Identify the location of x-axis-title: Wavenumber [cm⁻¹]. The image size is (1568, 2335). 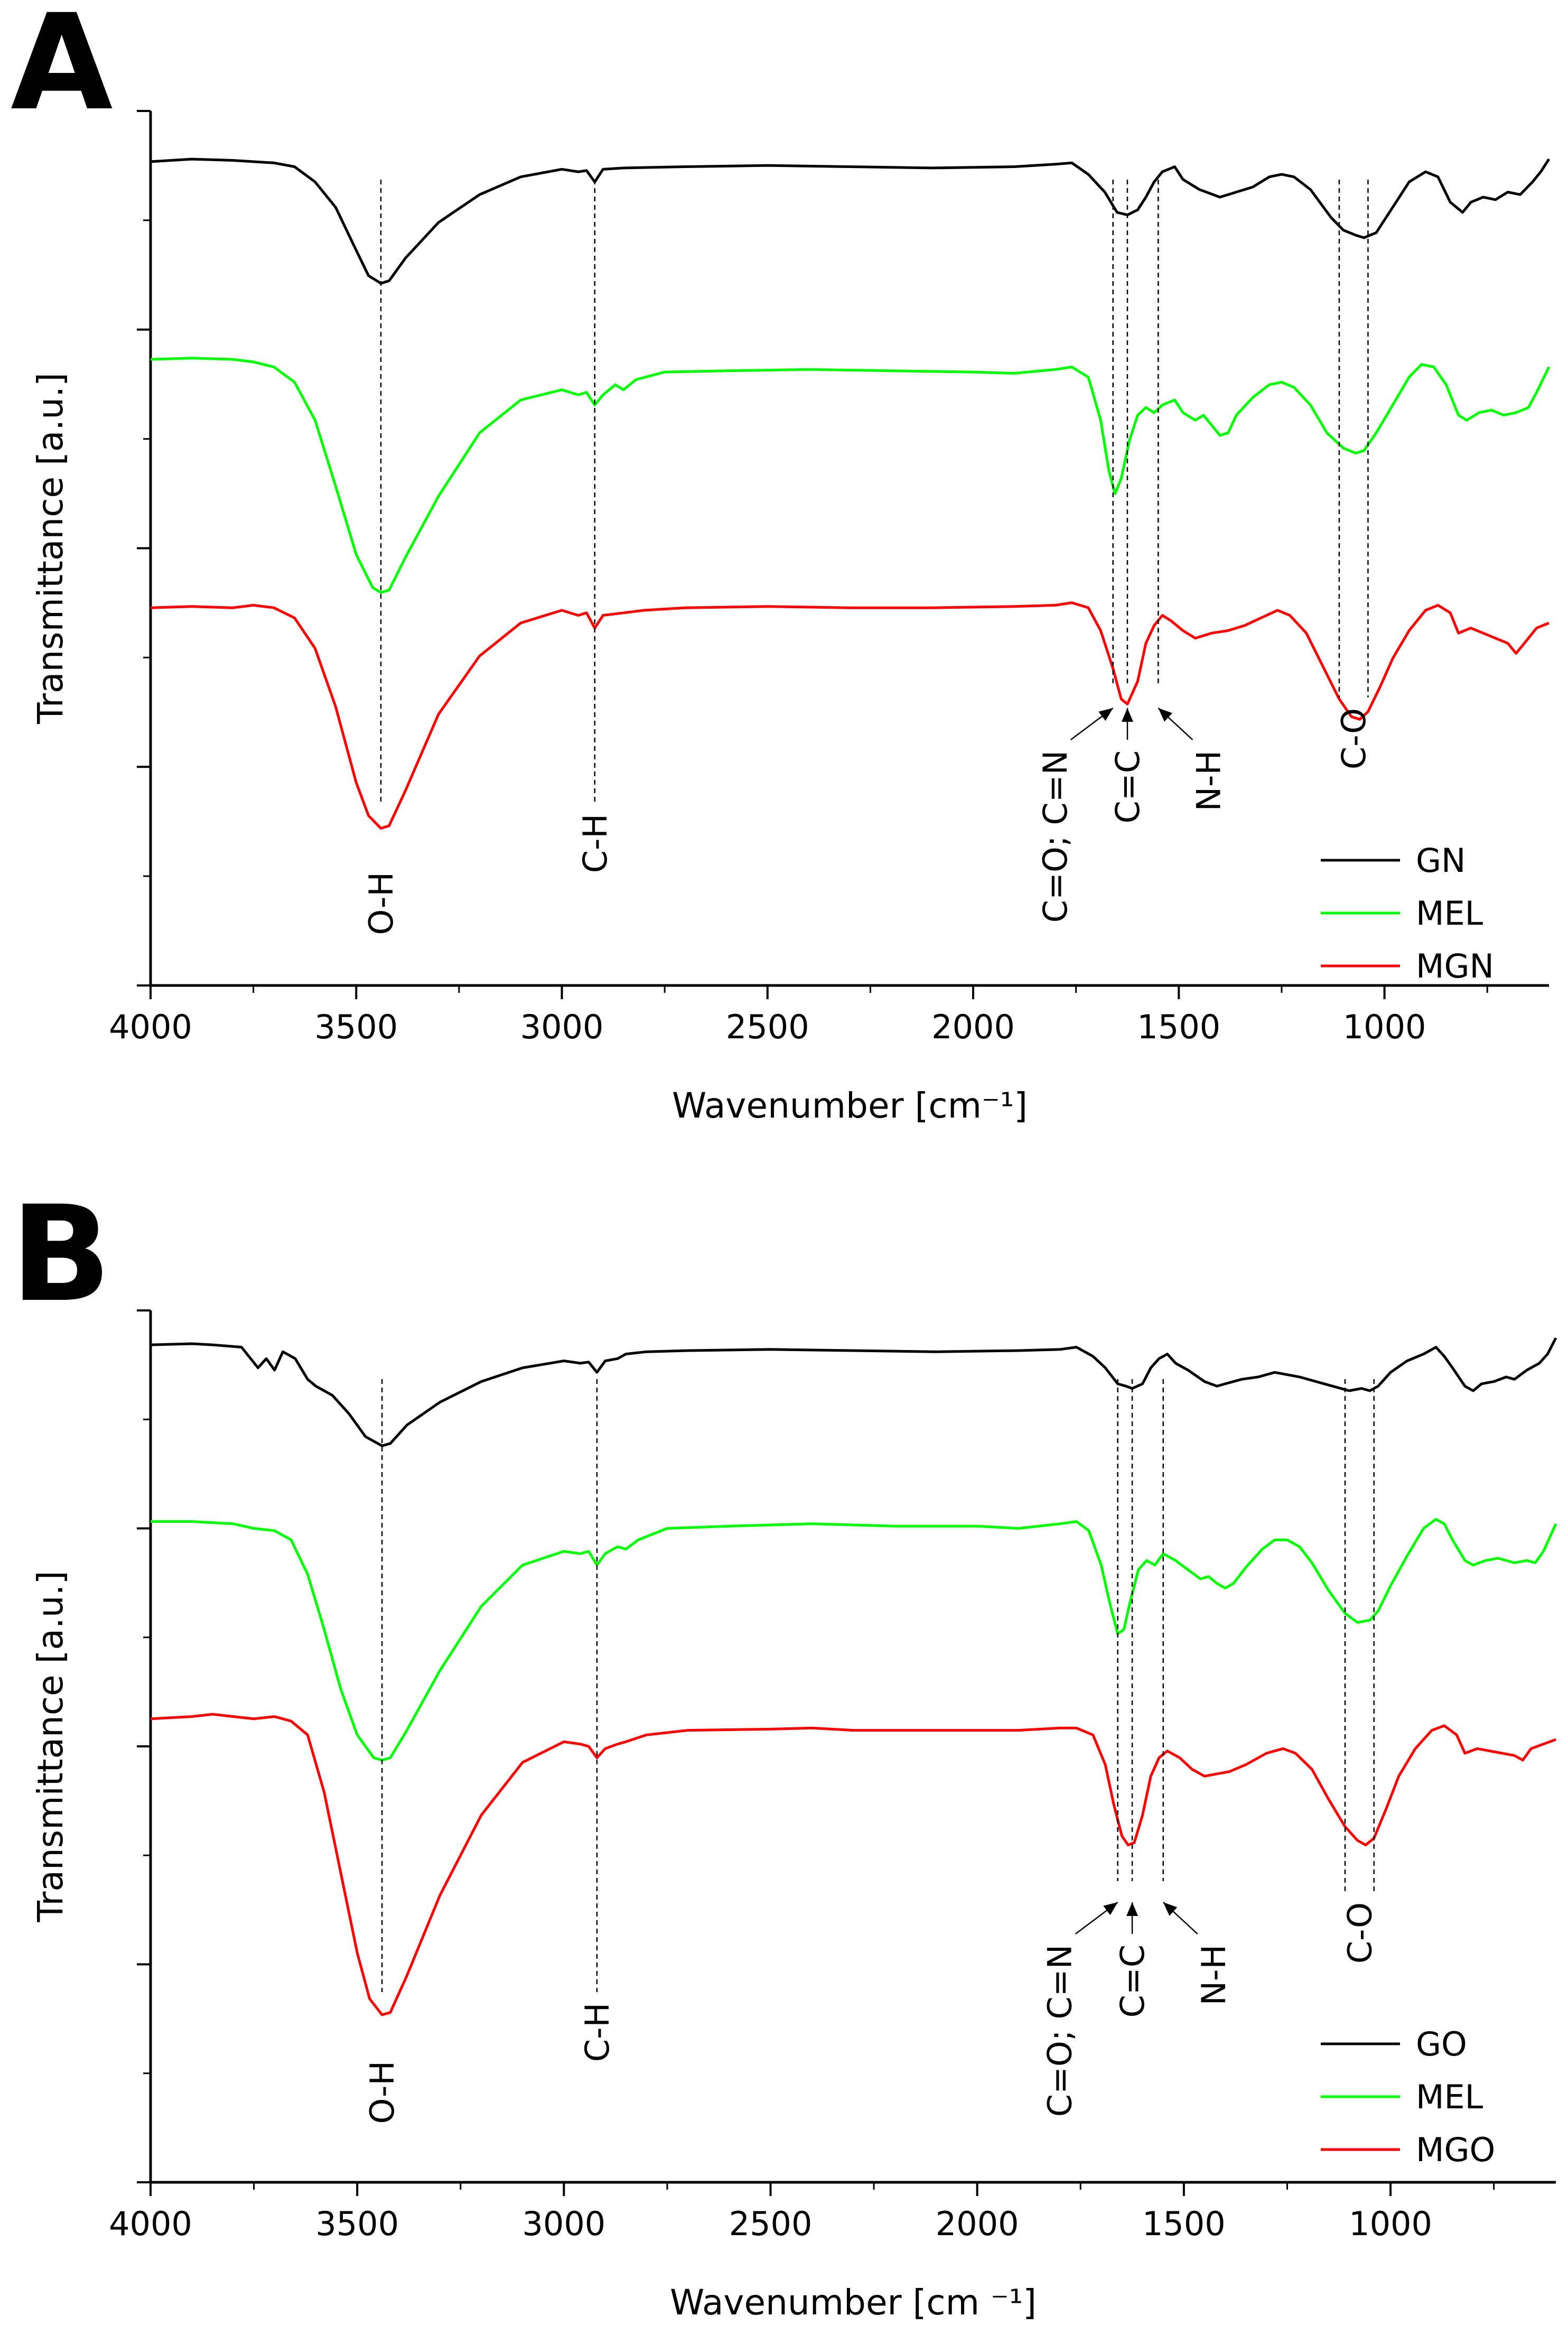
(850, 1105).